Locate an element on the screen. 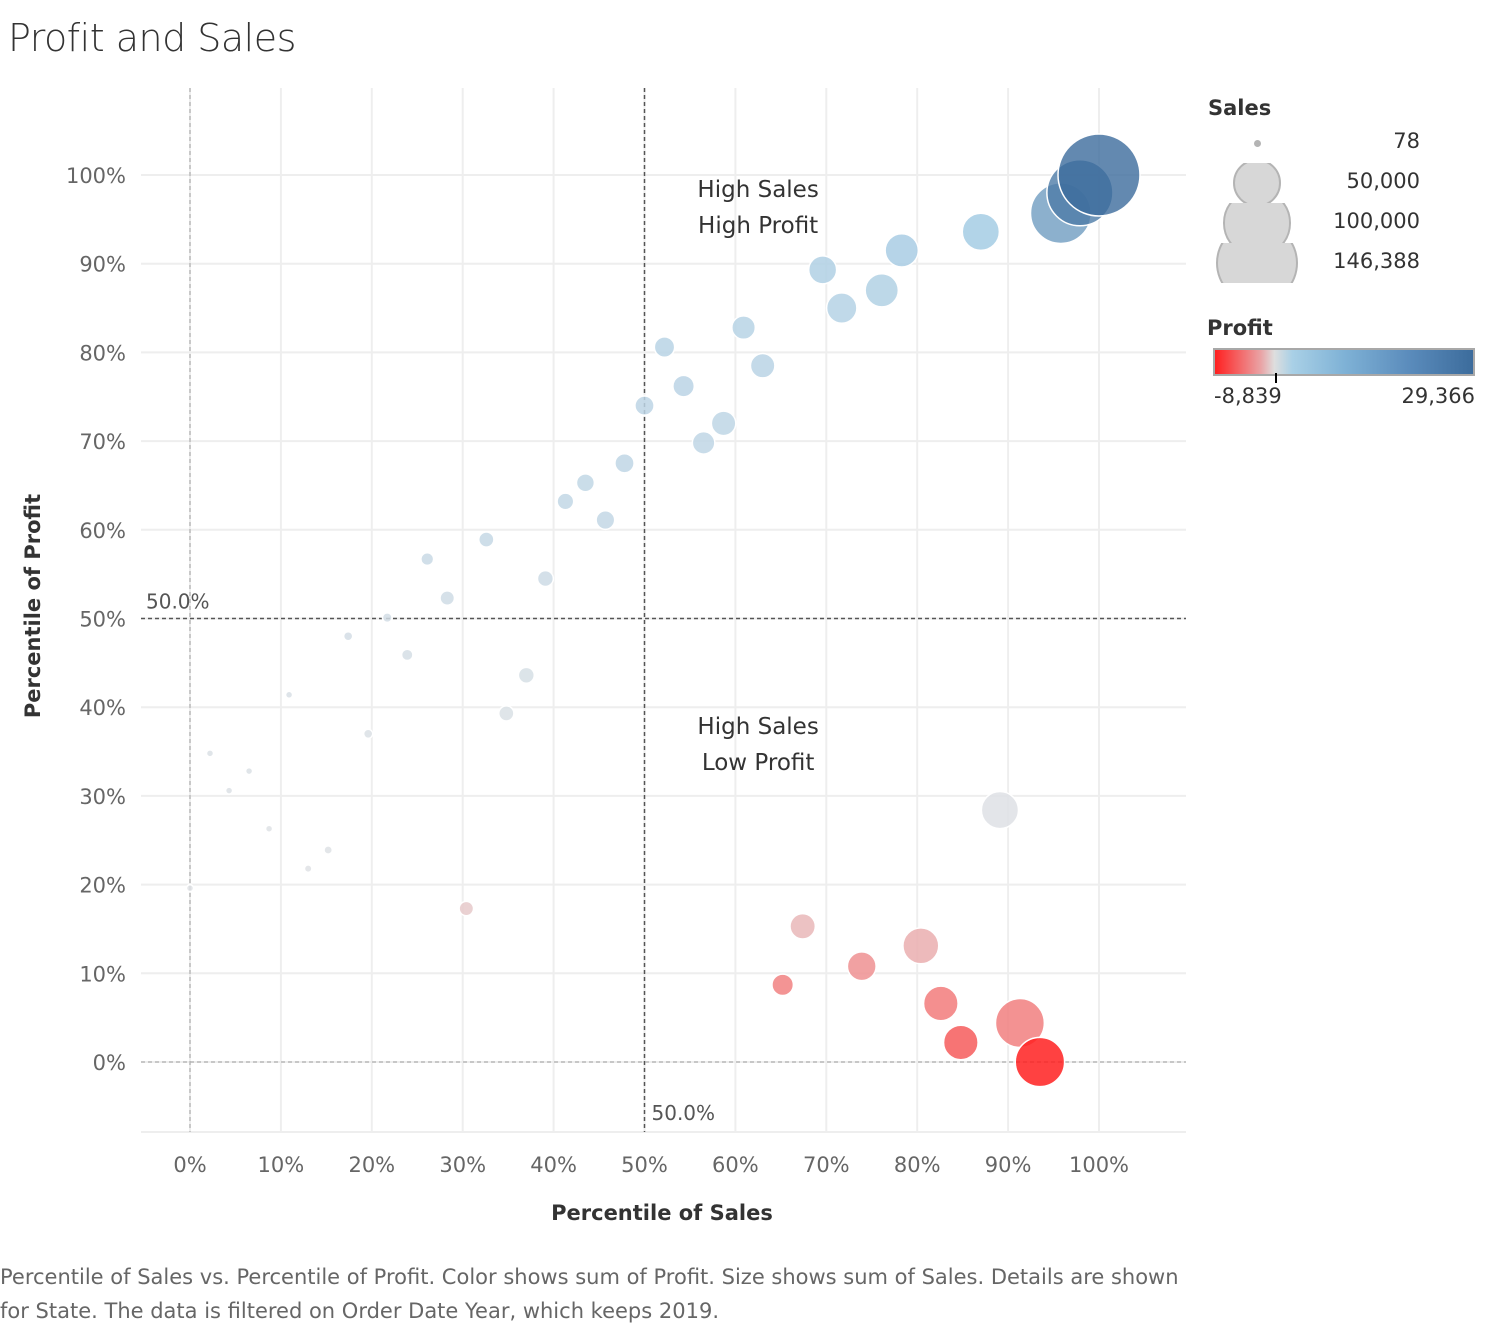 This screenshot has height=1328, width=1486. x-tick-label: 0% is located at coordinates (189, 1165).